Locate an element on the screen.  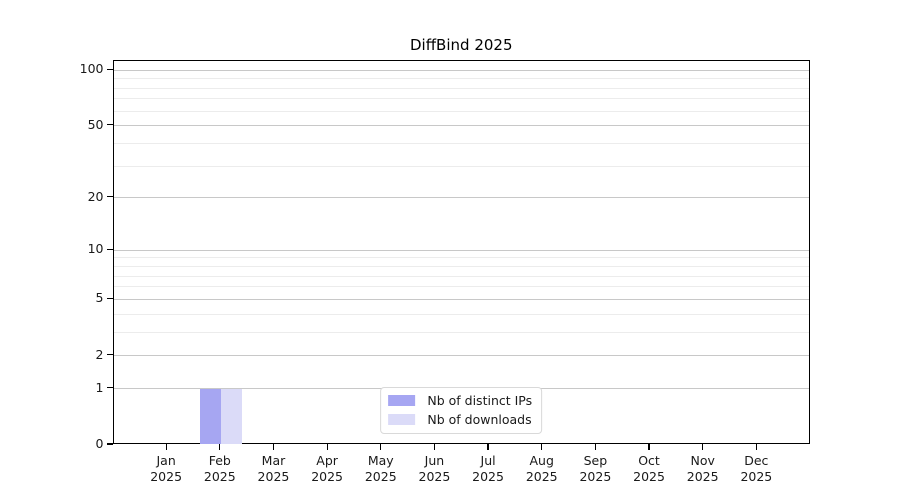
x-tick-label: May 2025 is located at coordinates (380, 468).